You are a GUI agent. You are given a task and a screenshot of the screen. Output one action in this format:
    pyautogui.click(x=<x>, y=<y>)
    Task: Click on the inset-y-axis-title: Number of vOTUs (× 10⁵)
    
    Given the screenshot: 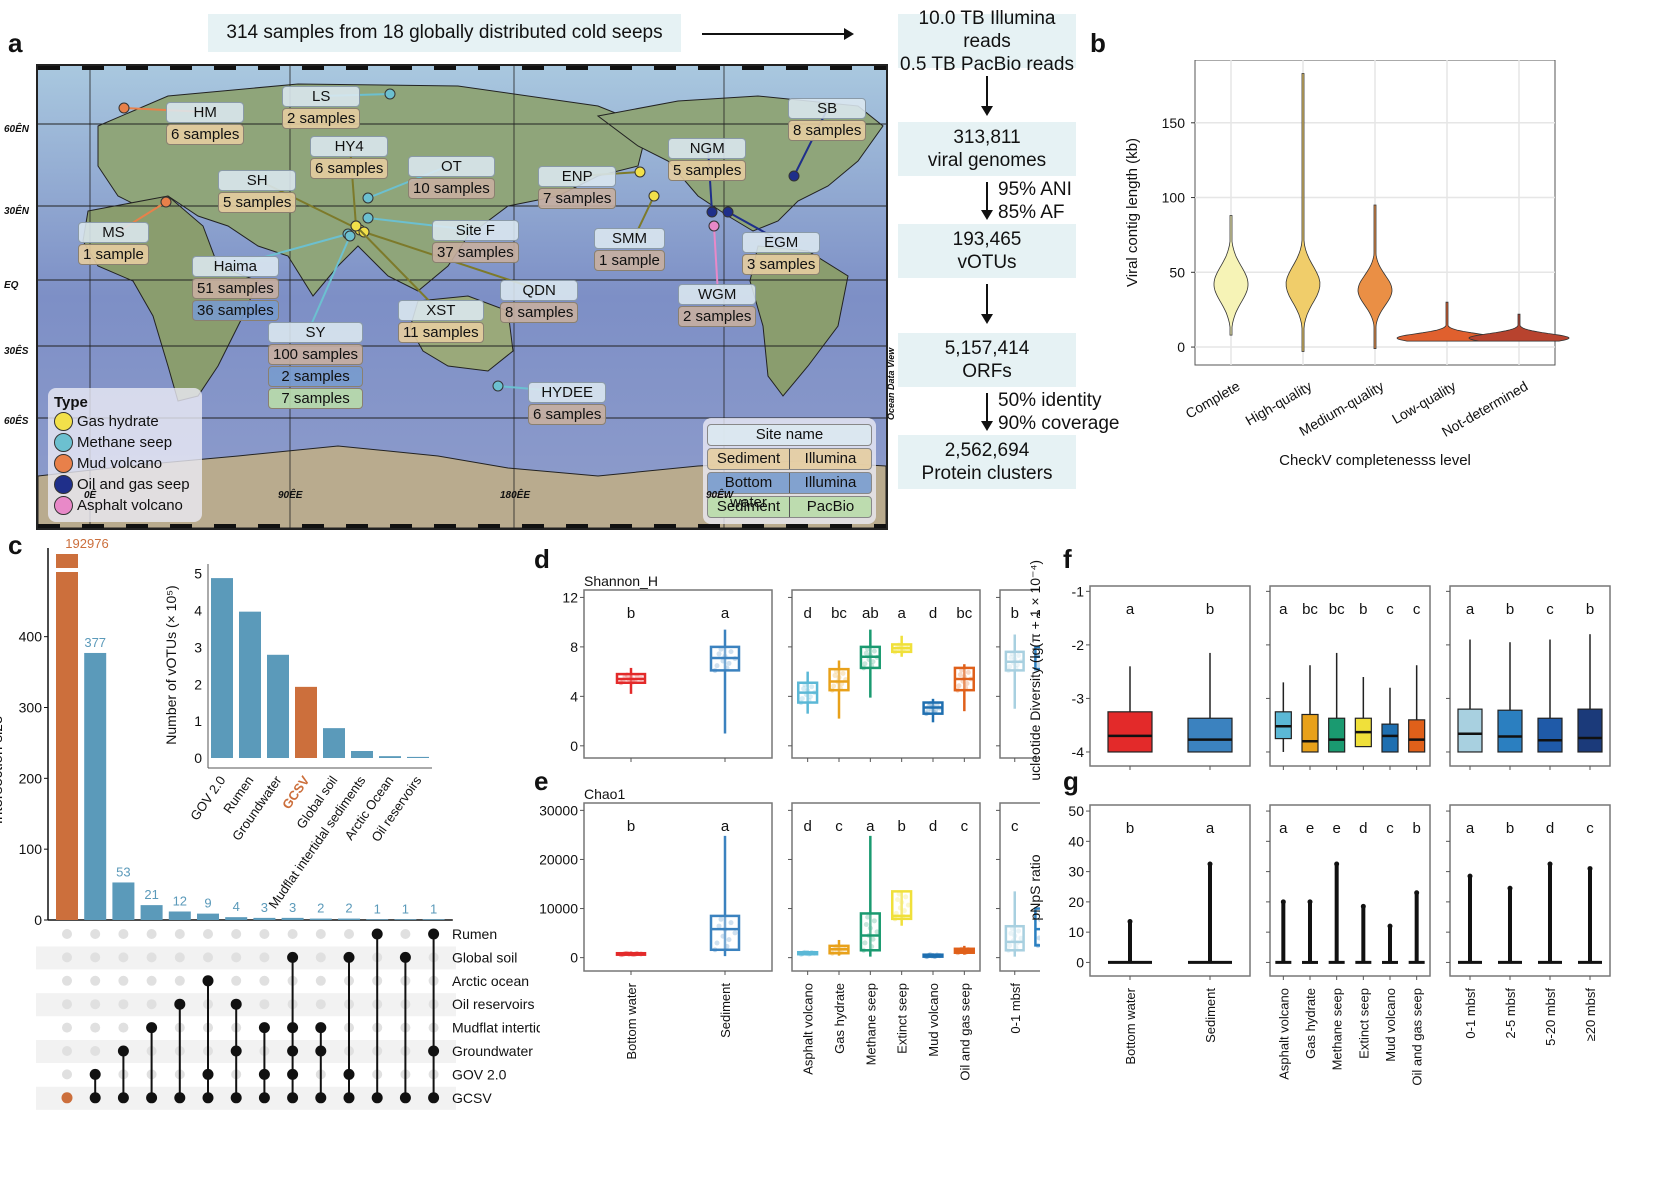 What is the action you would take?
    pyautogui.click(x=171, y=664)
    